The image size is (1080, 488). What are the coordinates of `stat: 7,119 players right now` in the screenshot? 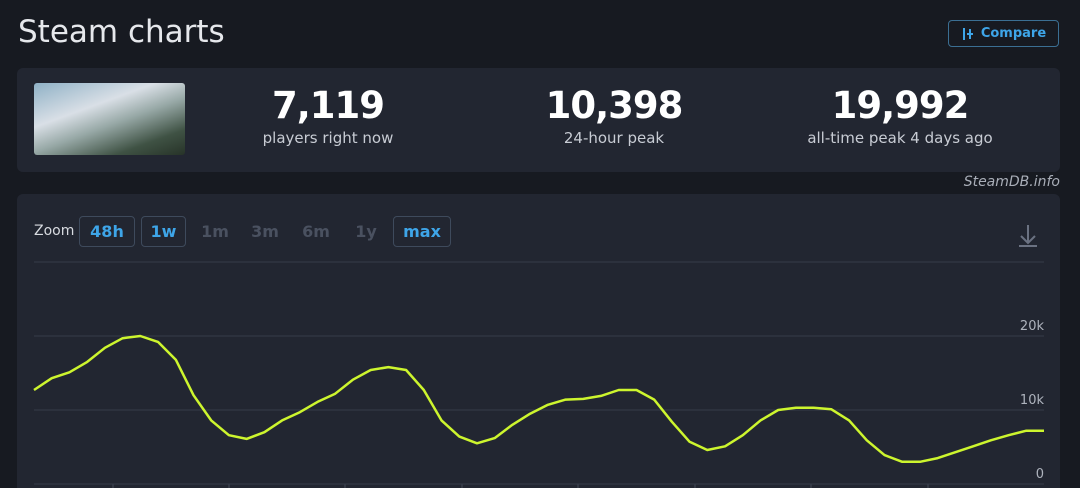 It's located at (328, 115).